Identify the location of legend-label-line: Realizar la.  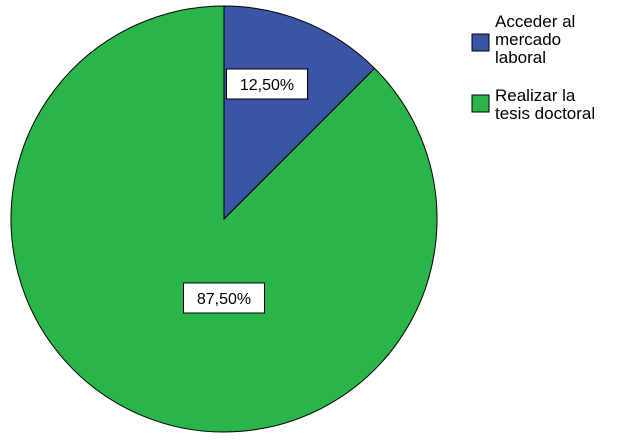
(535, 95).